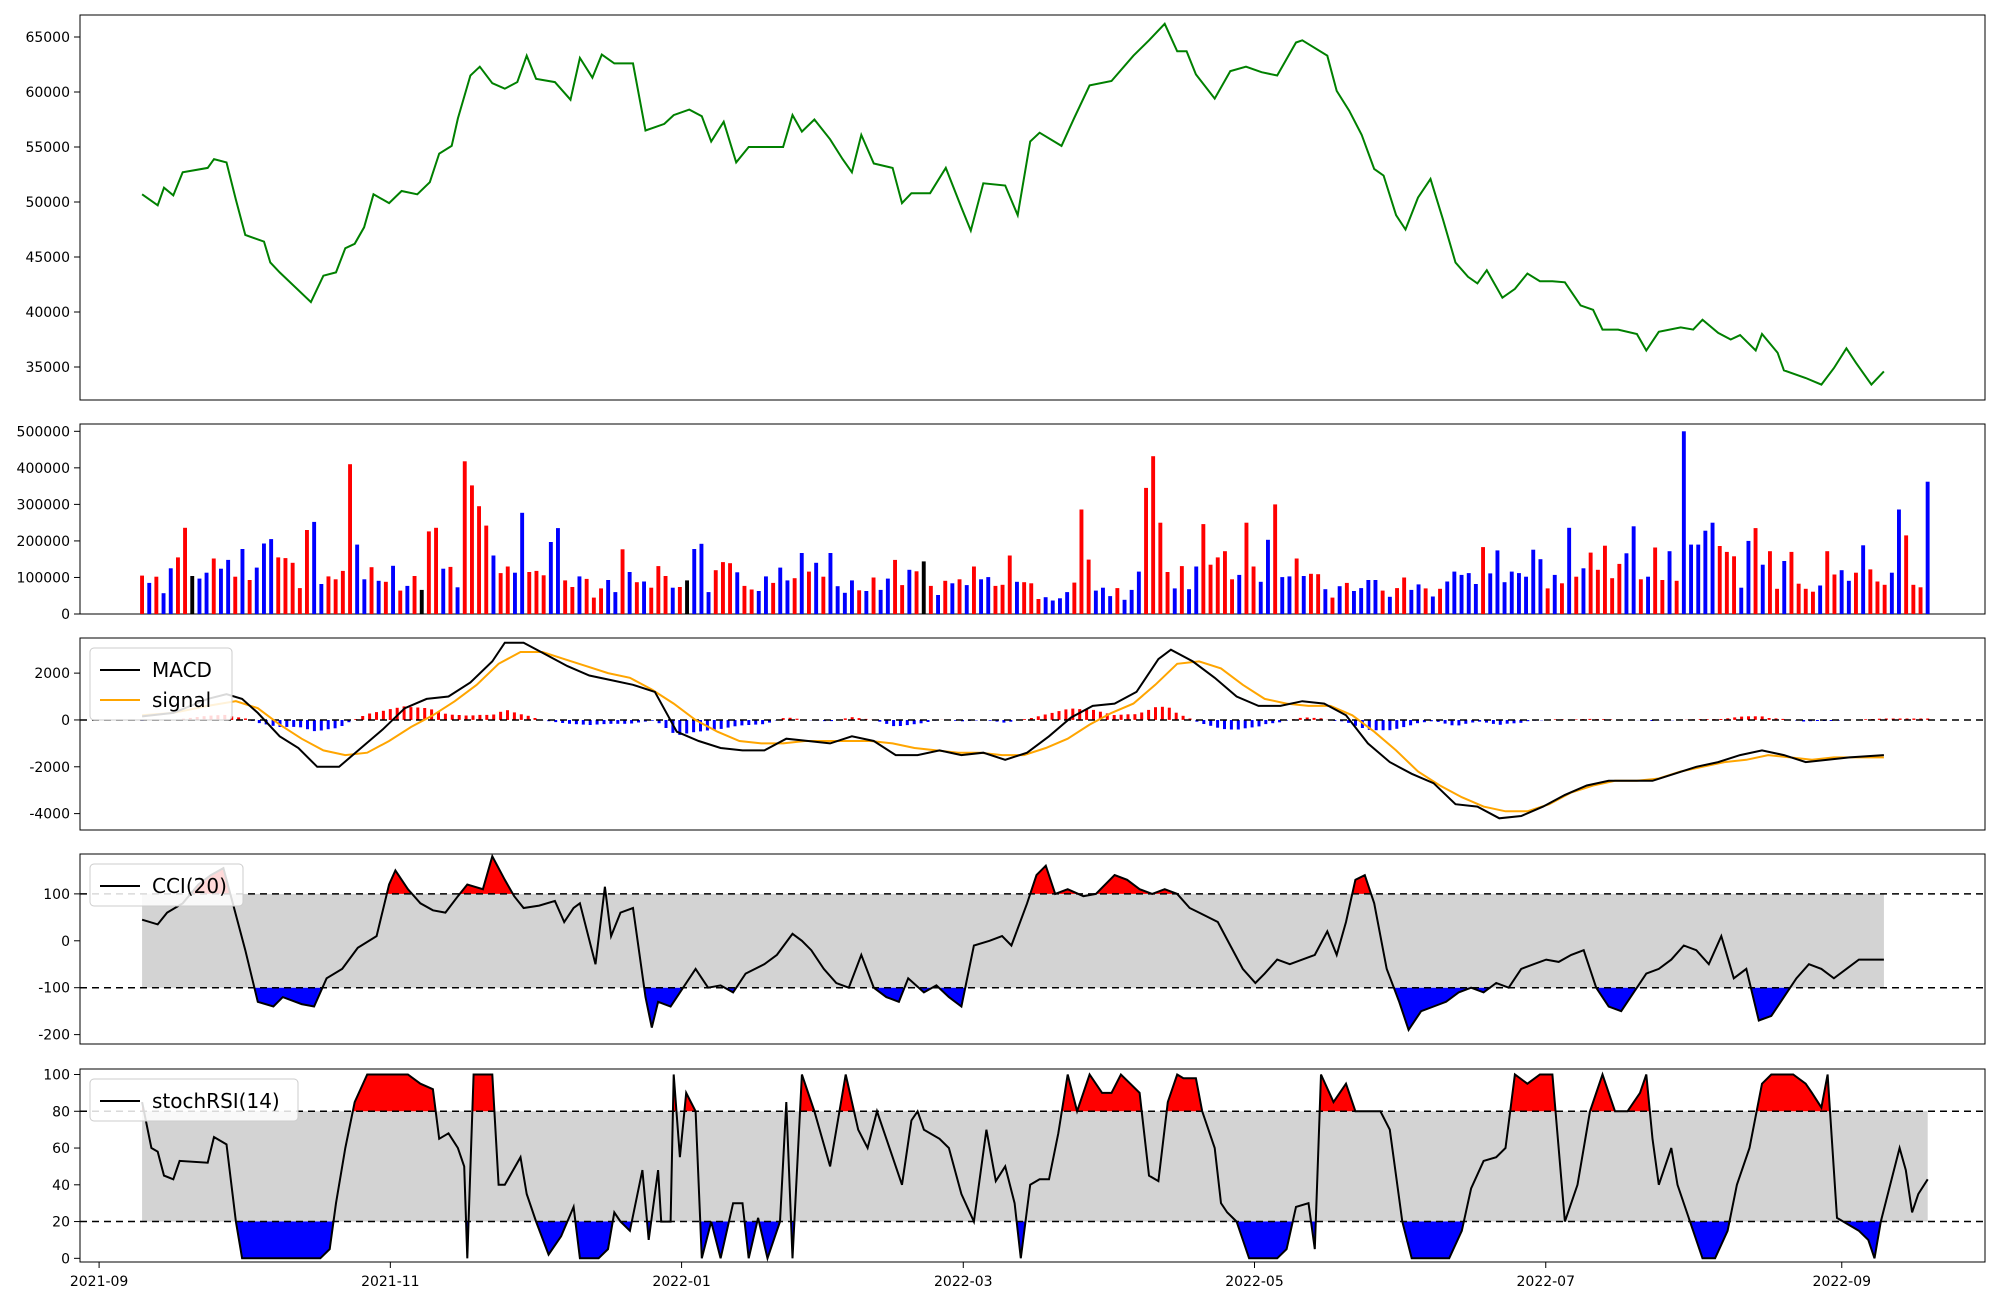 The width and height of the screenshot is (2000, 1300). Describe the element at coordinates (1012, 730) in the screenshot. I see `macd-line` at that location.